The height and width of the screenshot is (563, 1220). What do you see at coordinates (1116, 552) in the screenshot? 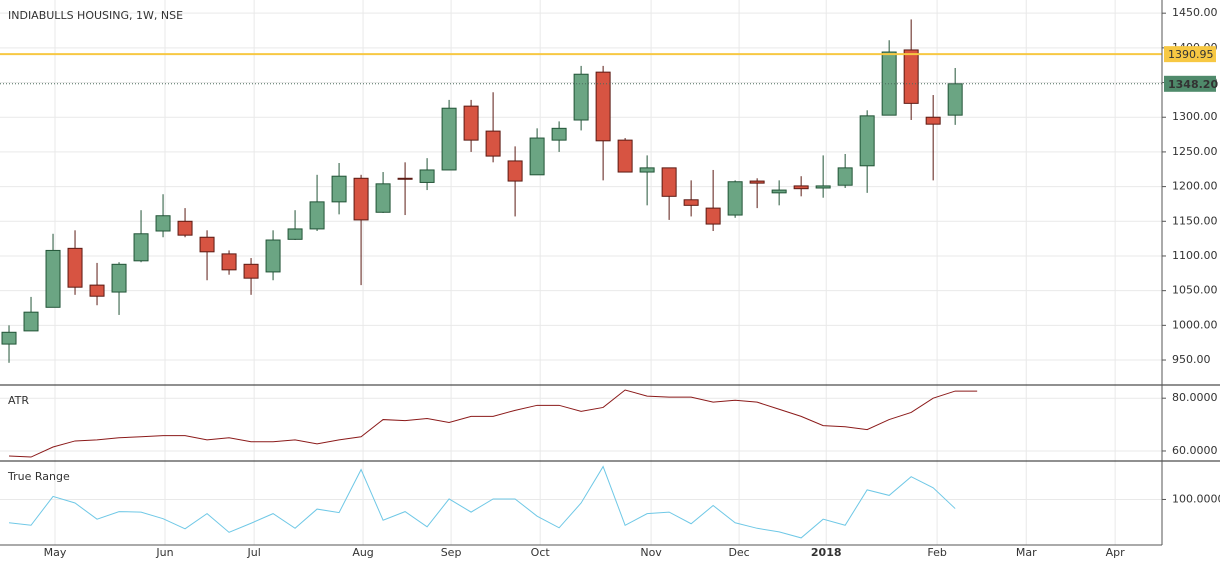
I see `x-tick-label: Apr` at bounding box center [1116, 552].